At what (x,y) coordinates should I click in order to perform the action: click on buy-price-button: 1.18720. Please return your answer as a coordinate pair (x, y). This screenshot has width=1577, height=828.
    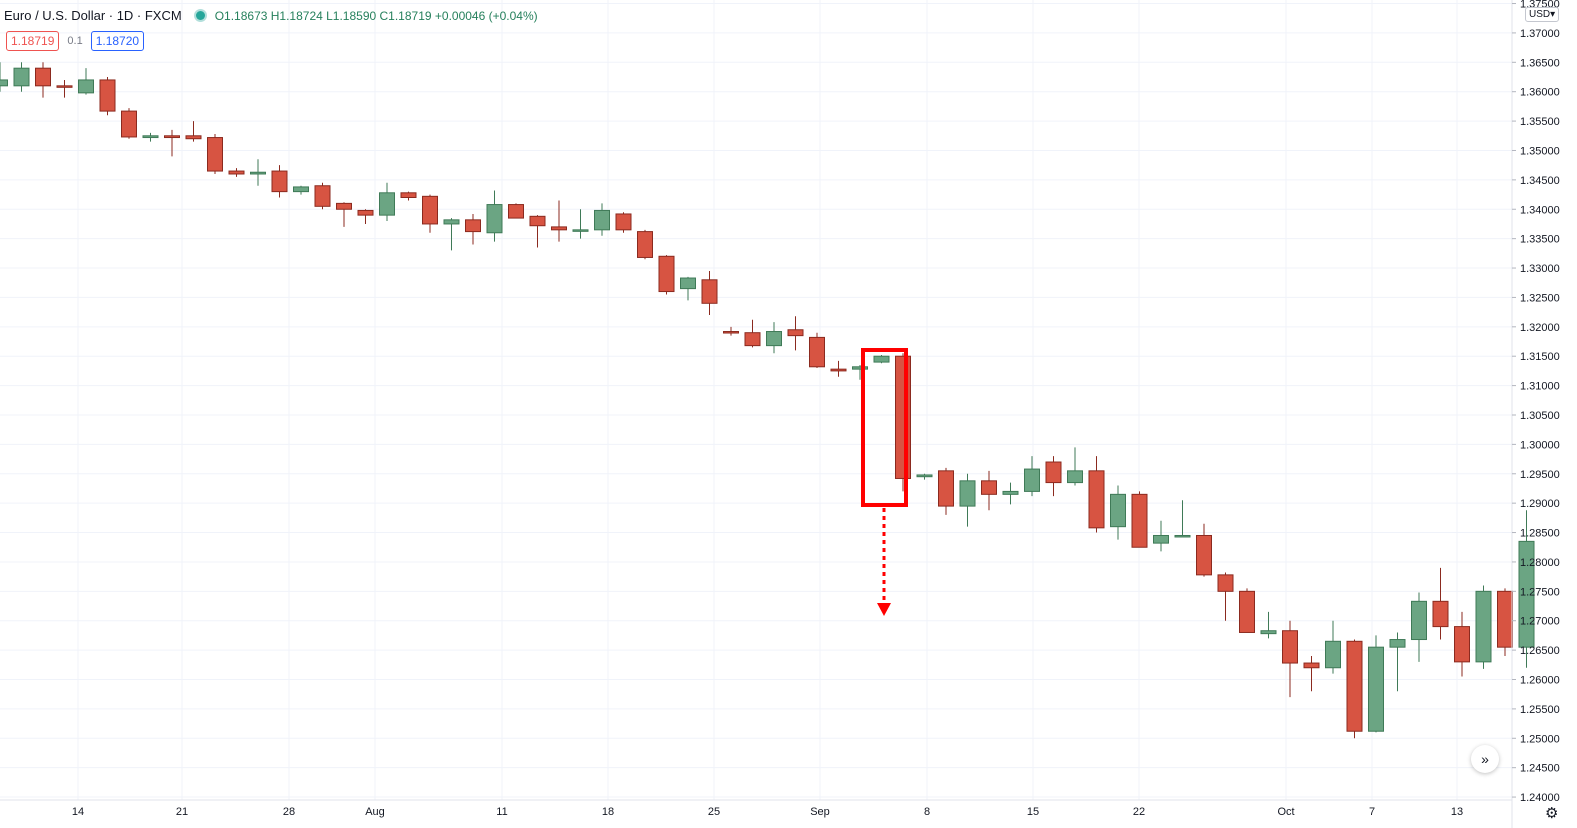
    Looking at the image, I should click on (117, 41).